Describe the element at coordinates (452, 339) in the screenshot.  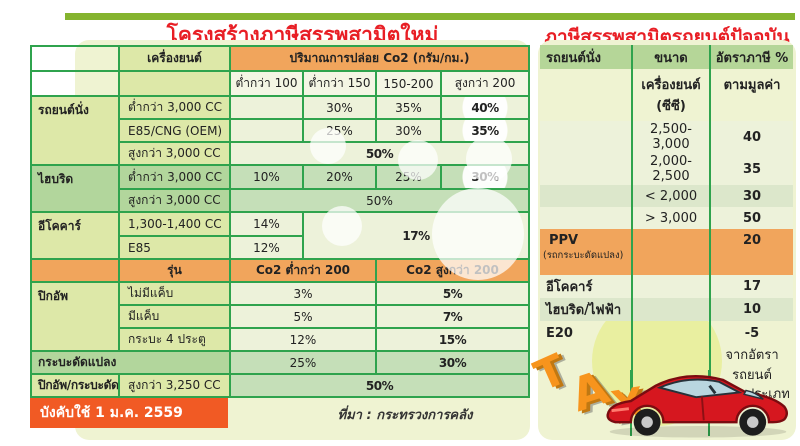
I see `value-cell-highlight: 15%` at that location.